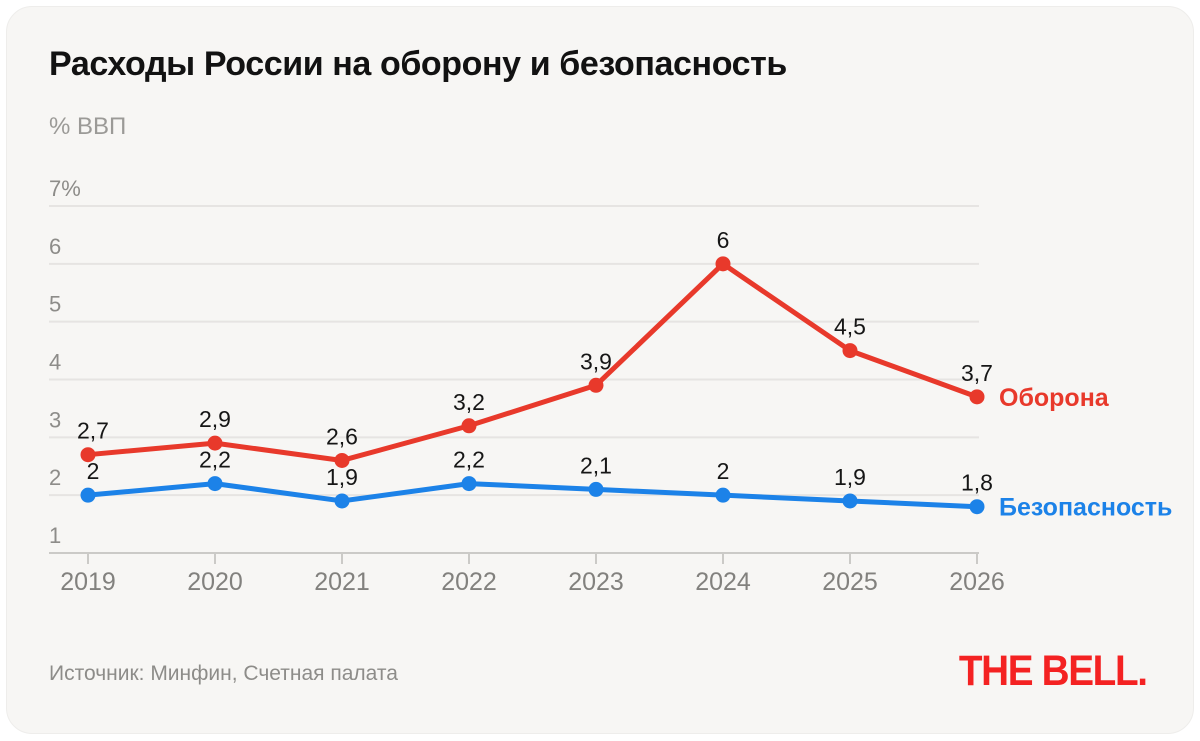 Image resolution: width=1200 pixels, height=741 pixels. What do you see at coordinates (342, 582) in the screenshot?
I see `x-tick-label: 2021` at bounding box center [342, 582].